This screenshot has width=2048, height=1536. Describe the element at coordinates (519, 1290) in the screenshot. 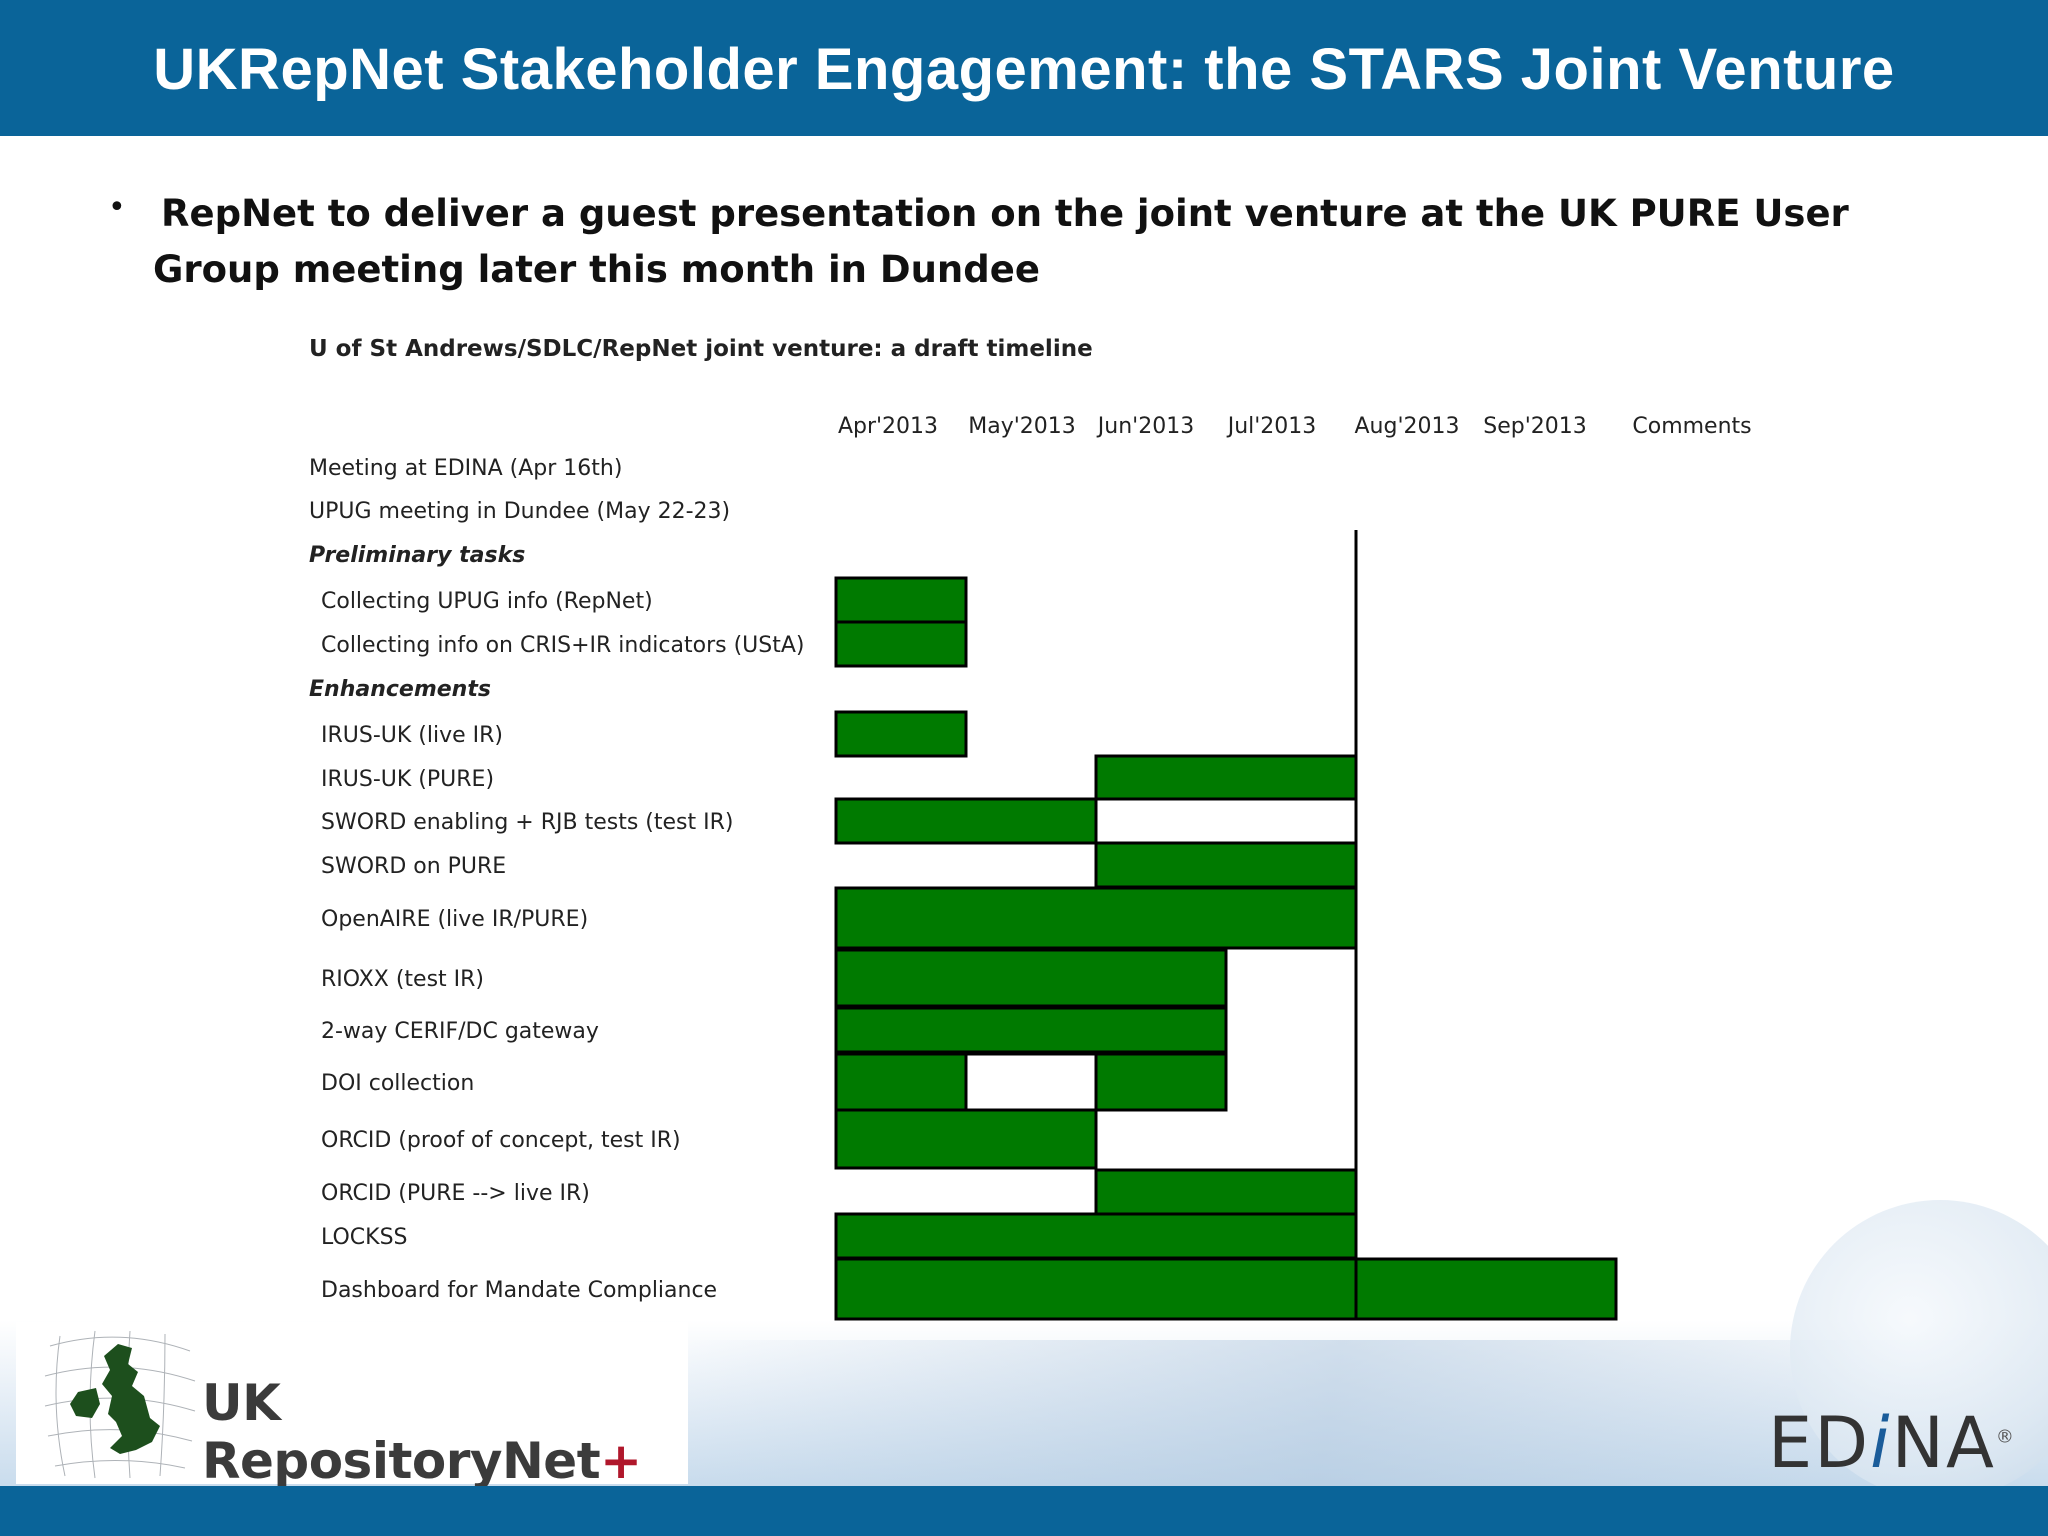

I see `row-label: Dashboard for Mandate Compliance` at that location.